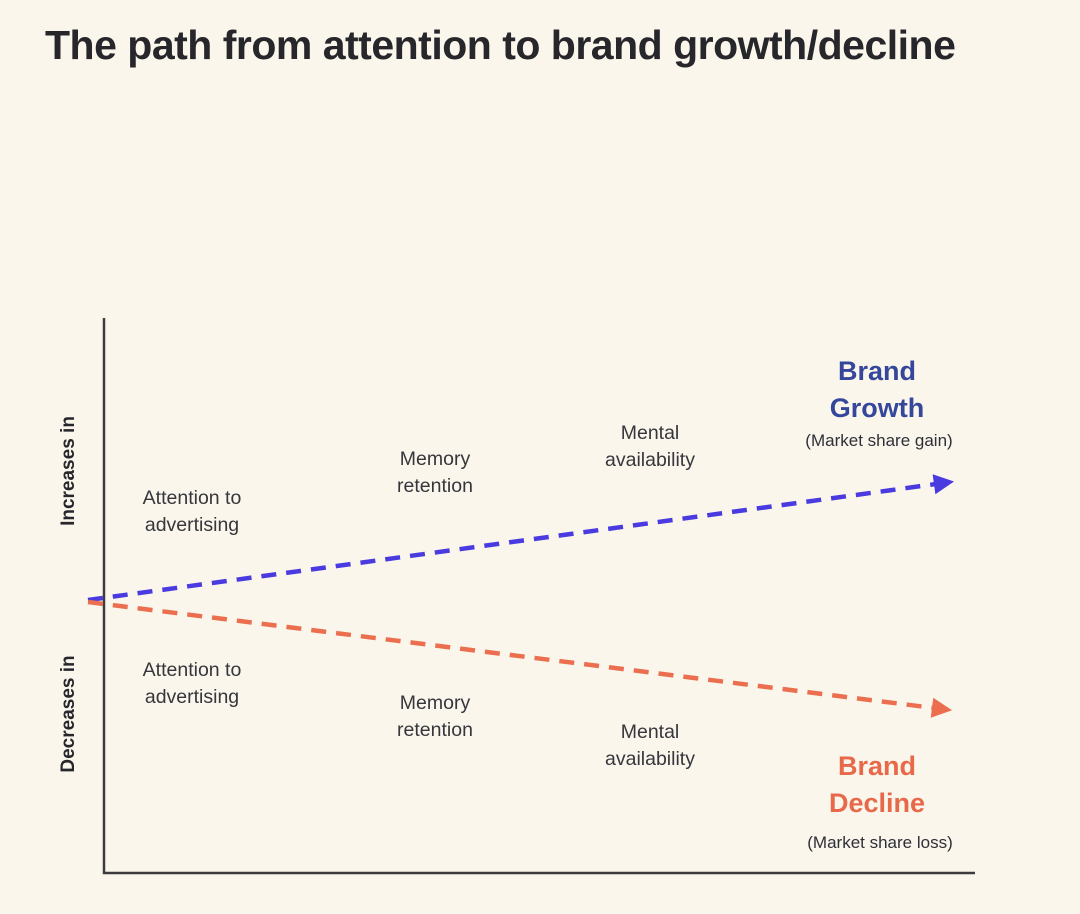  What do you see at coordinates (877, 784) in the screenshot?
I see `decline-outcome-label: Brand Decline` at bounding box center [877, 784].